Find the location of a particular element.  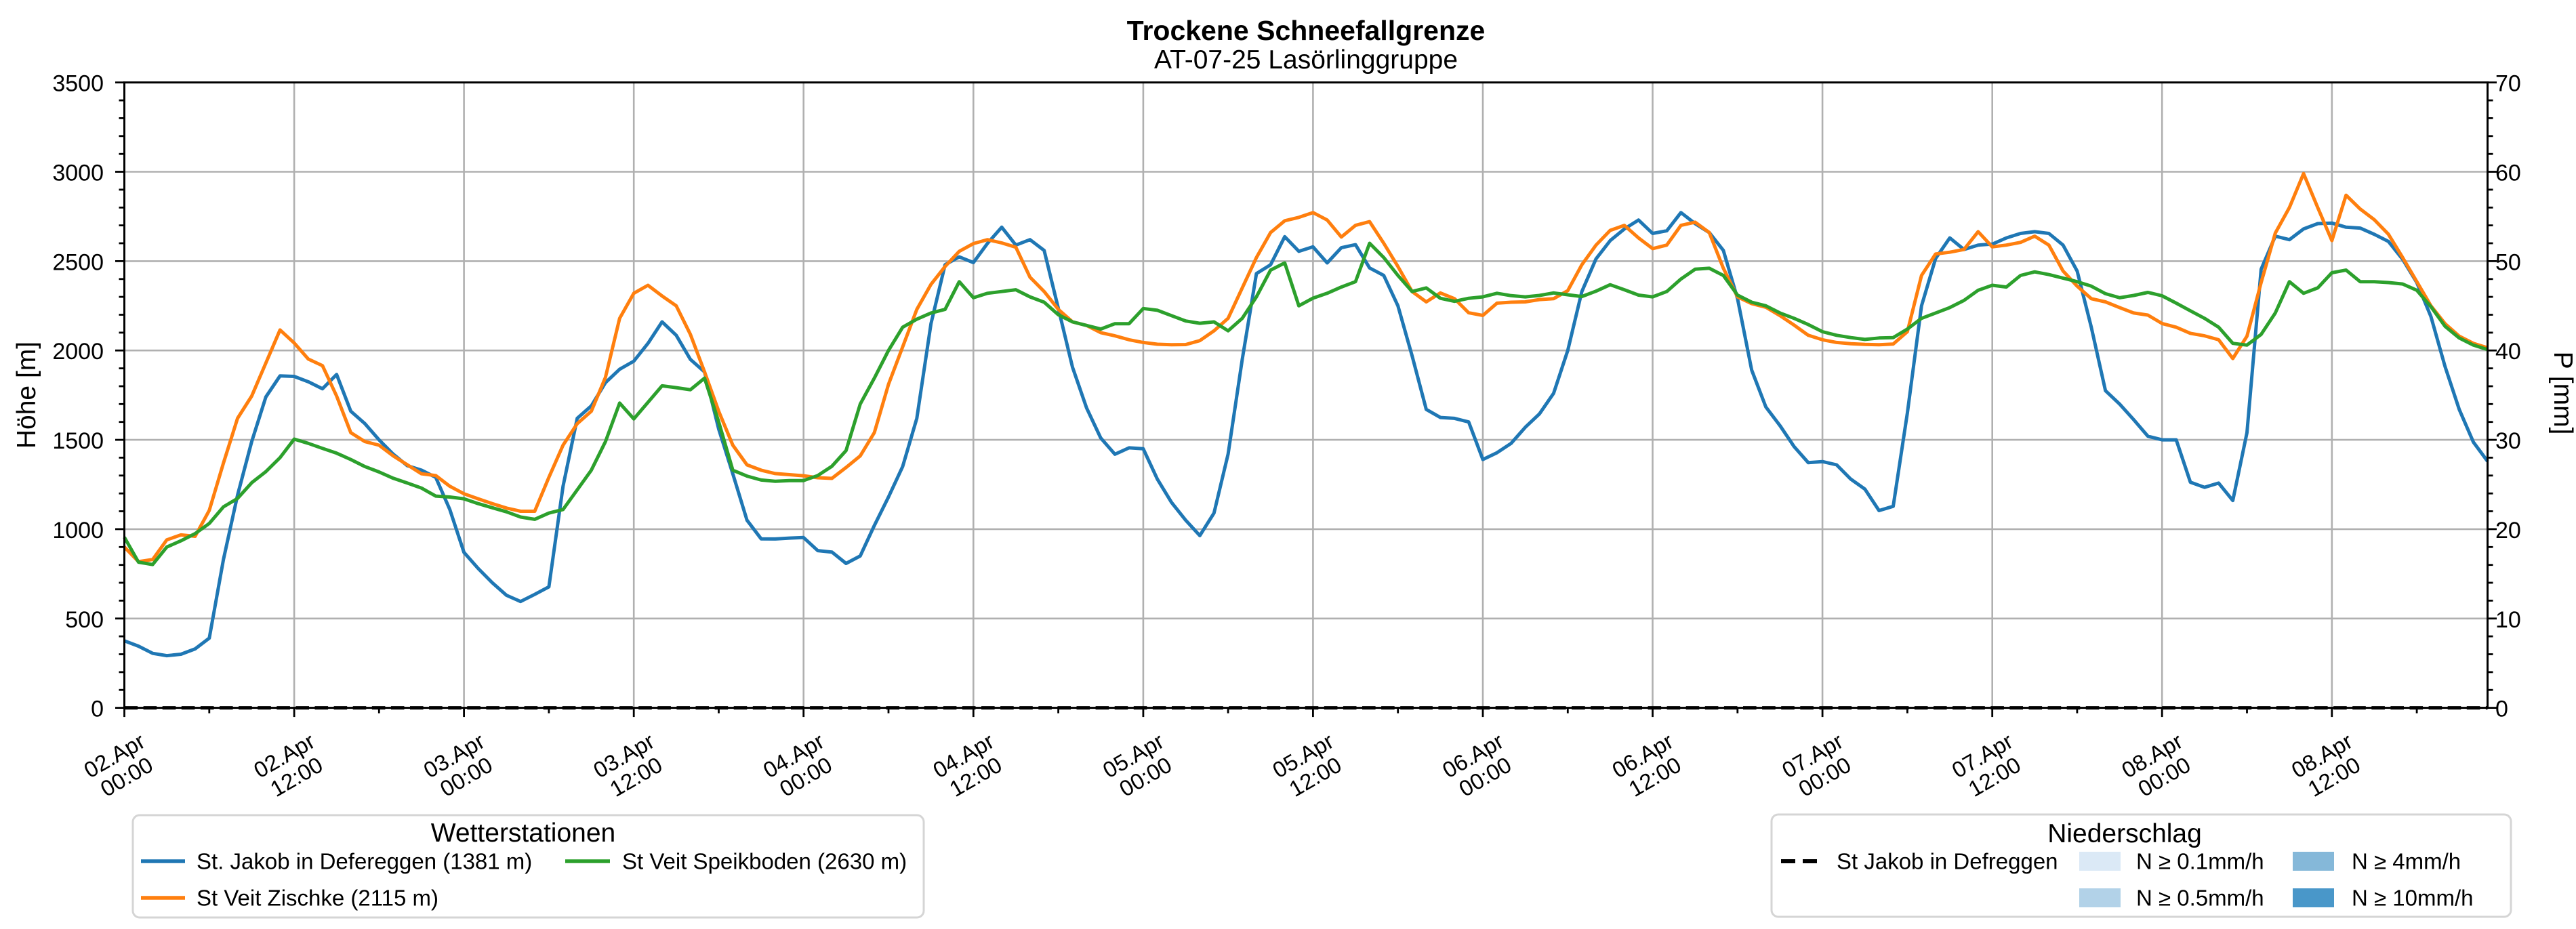

svg-text: 1000 is located at coordinates (78, 530).